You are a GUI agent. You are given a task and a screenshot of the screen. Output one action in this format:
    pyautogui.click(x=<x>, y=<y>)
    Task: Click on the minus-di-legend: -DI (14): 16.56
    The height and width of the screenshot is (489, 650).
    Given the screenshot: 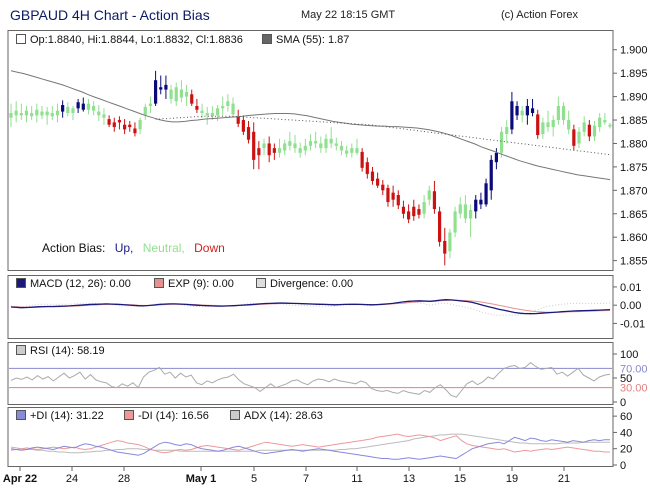 What is the action you would take?
    pyautogui.click(x=166, y=416)
    